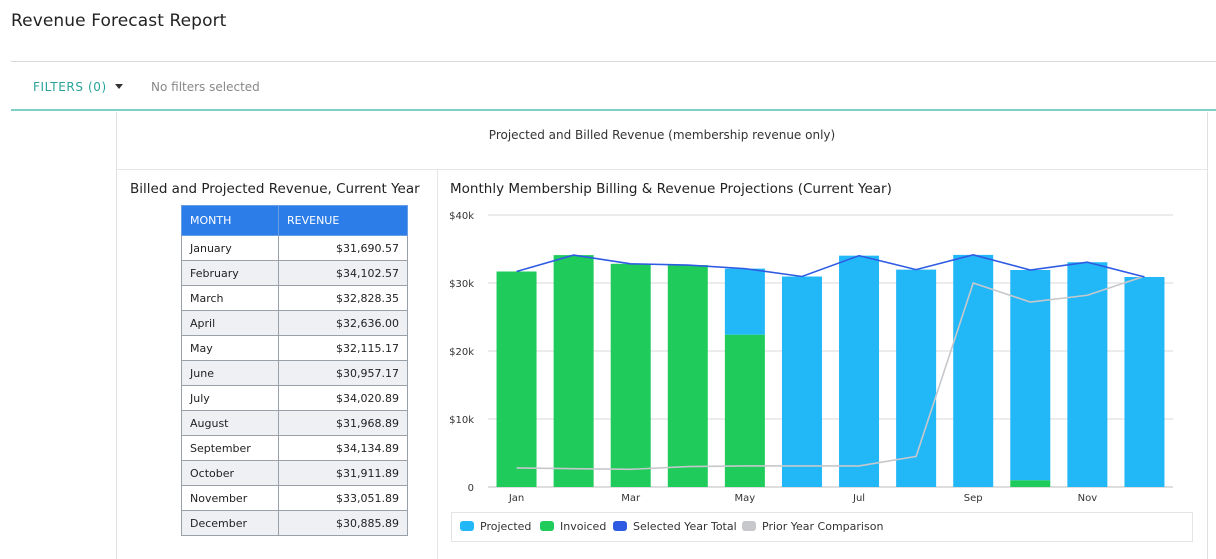 This screenshot has width=1216, height=559. Describe the element at coordinates (437, 364) in the screenshot. I see `column-divider` at that location.